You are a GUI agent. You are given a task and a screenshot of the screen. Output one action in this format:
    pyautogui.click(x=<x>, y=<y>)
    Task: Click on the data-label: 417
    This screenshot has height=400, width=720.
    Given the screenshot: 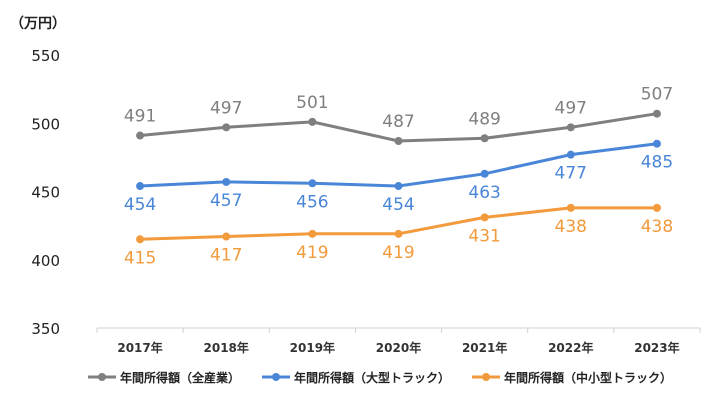 What is the action you would take?
    pyautogui.click(x=226, y=256)
    